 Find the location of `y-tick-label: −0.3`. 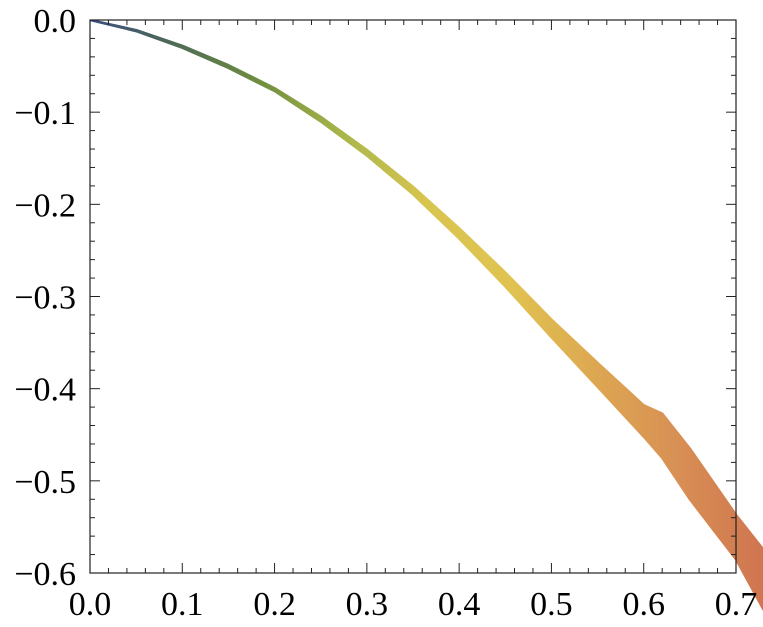

y-tick-label: −0.3 is located at coordinates (45, 298).